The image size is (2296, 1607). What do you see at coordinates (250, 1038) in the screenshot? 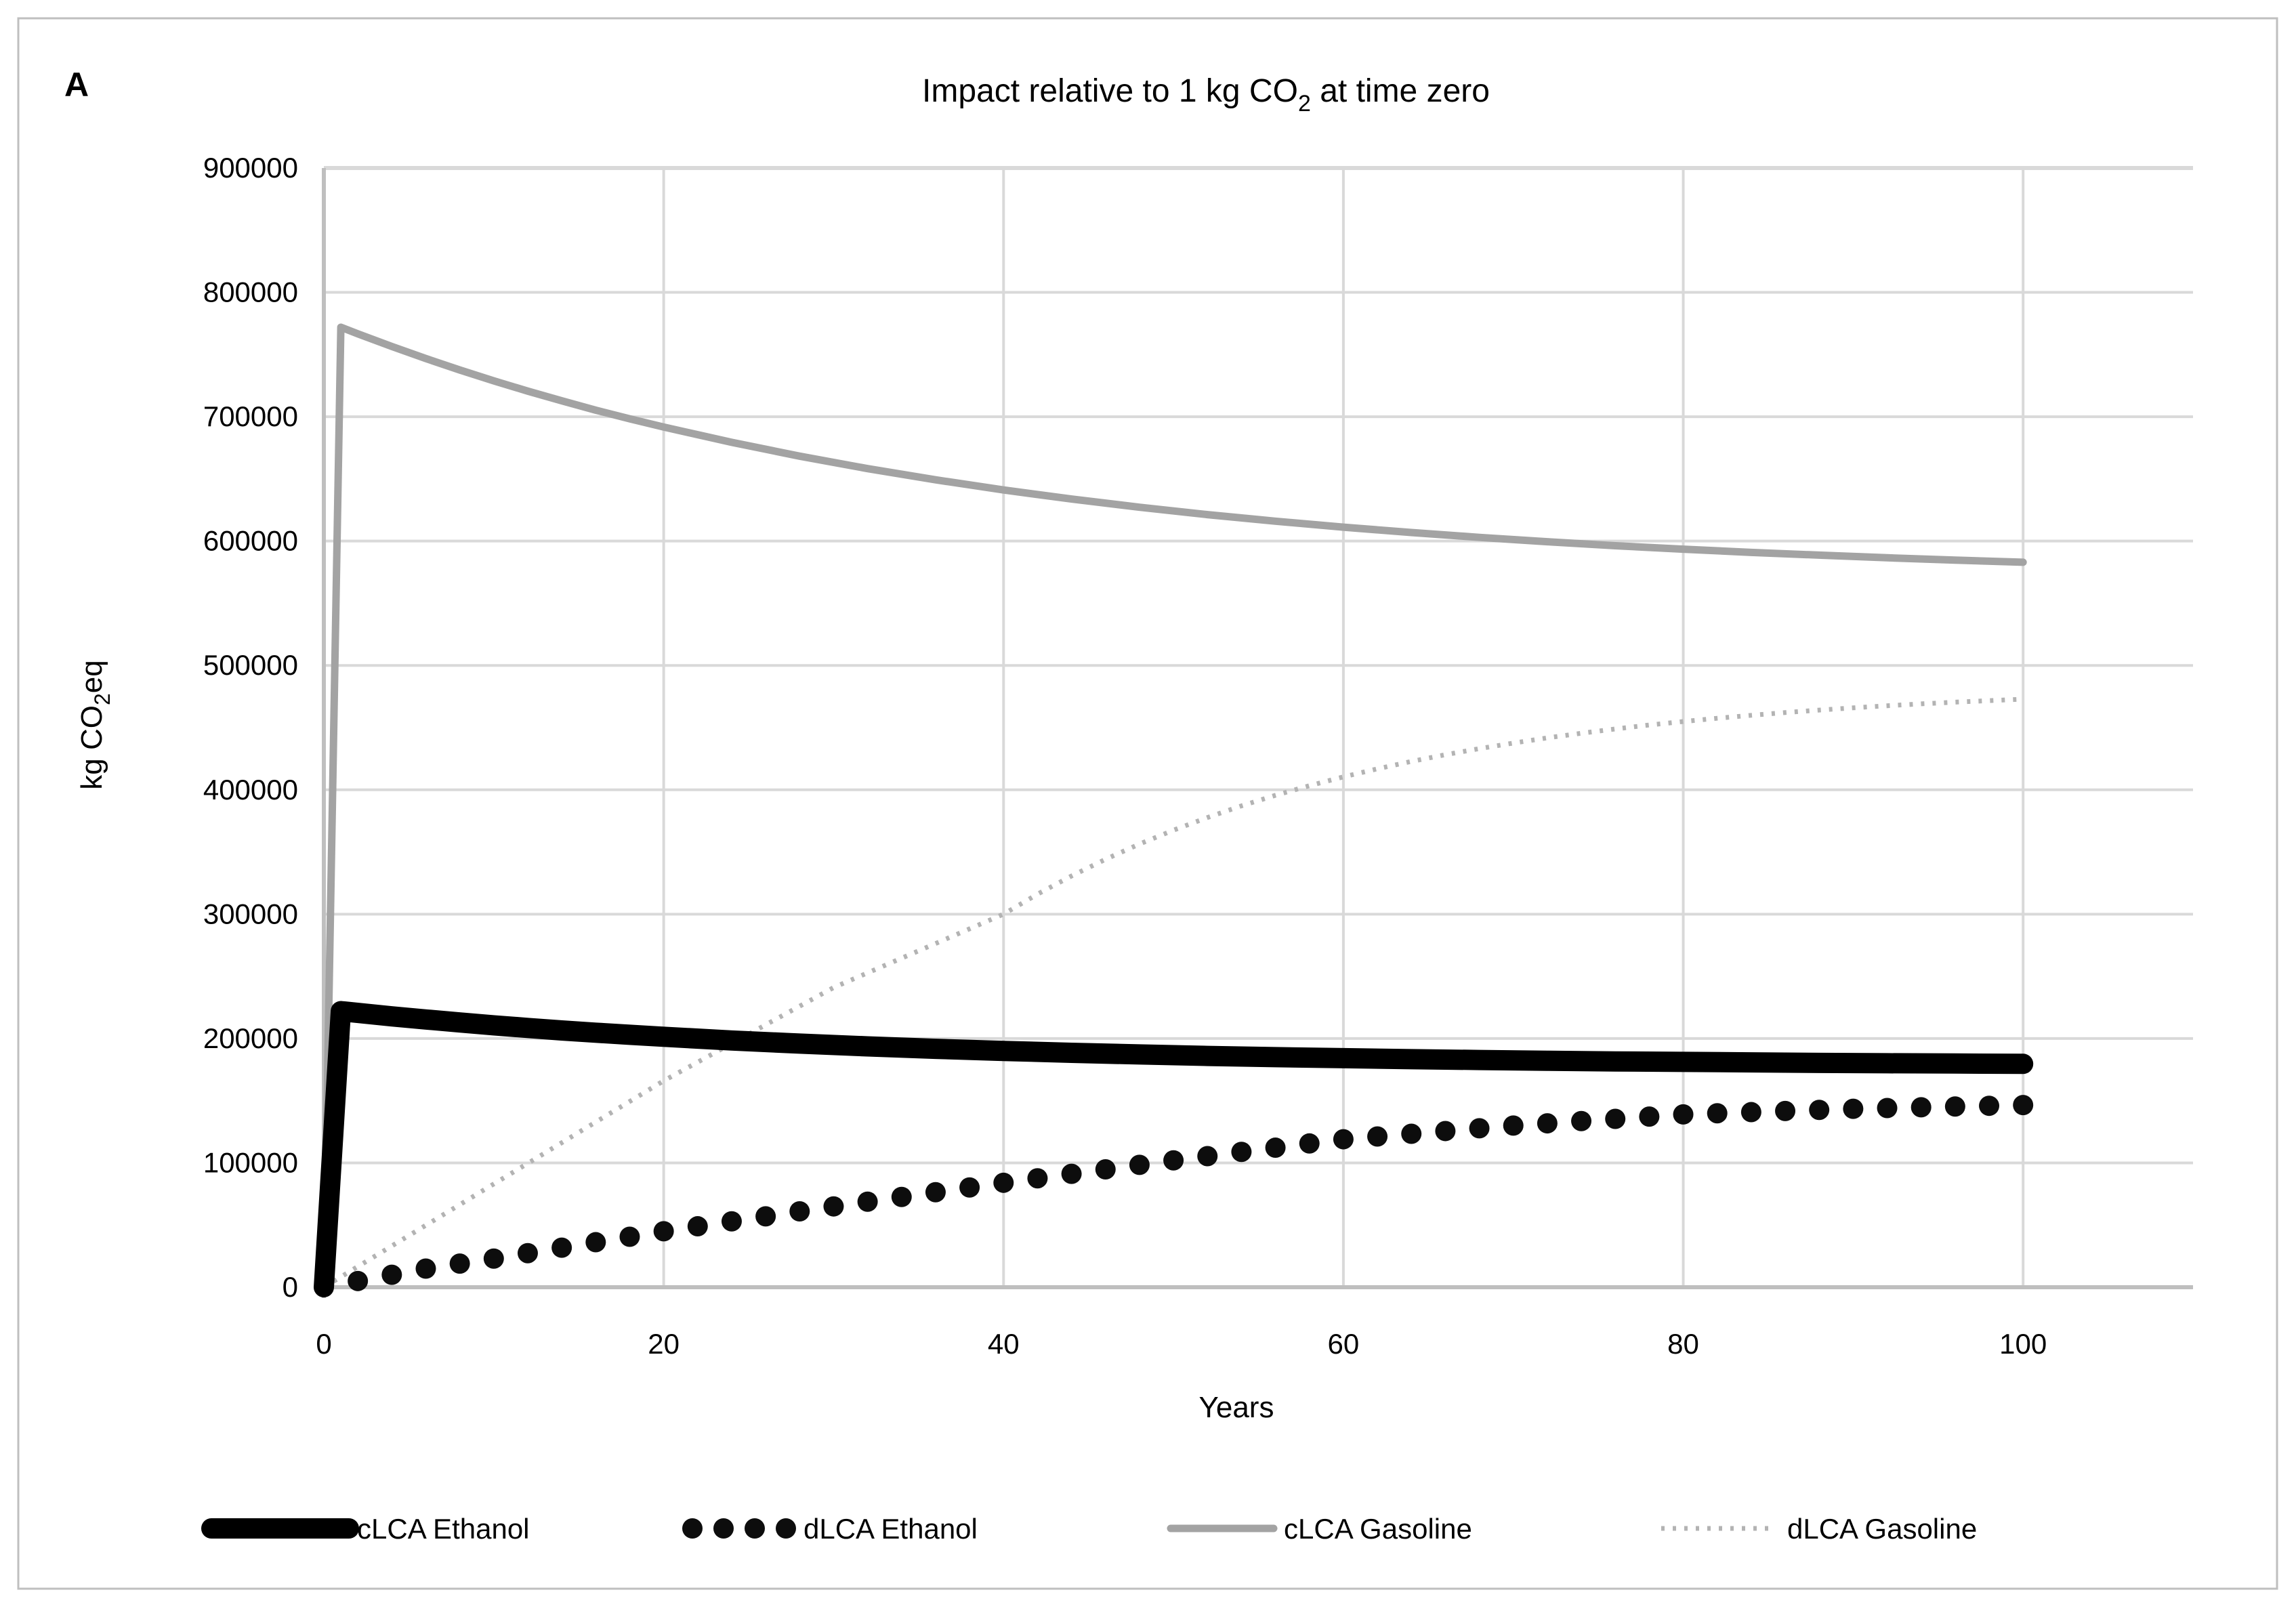
I see `y-tick-label: 200000` at bounding box center [250, 1038].